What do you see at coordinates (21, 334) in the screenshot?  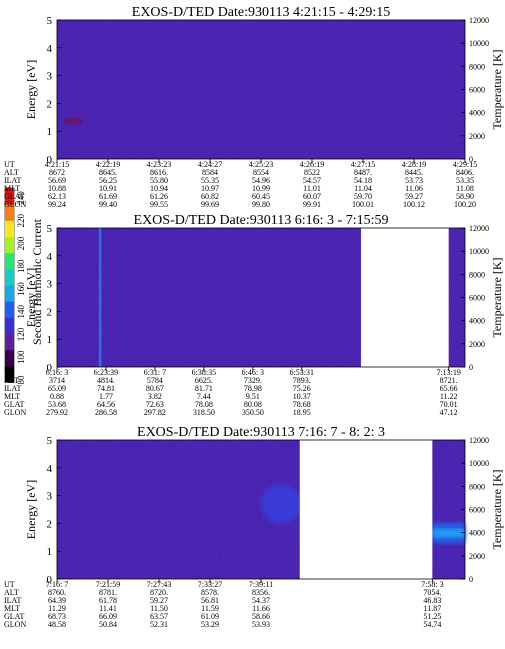 I see `colorbar-tick-label: 120` at bounding box center [21, 334].